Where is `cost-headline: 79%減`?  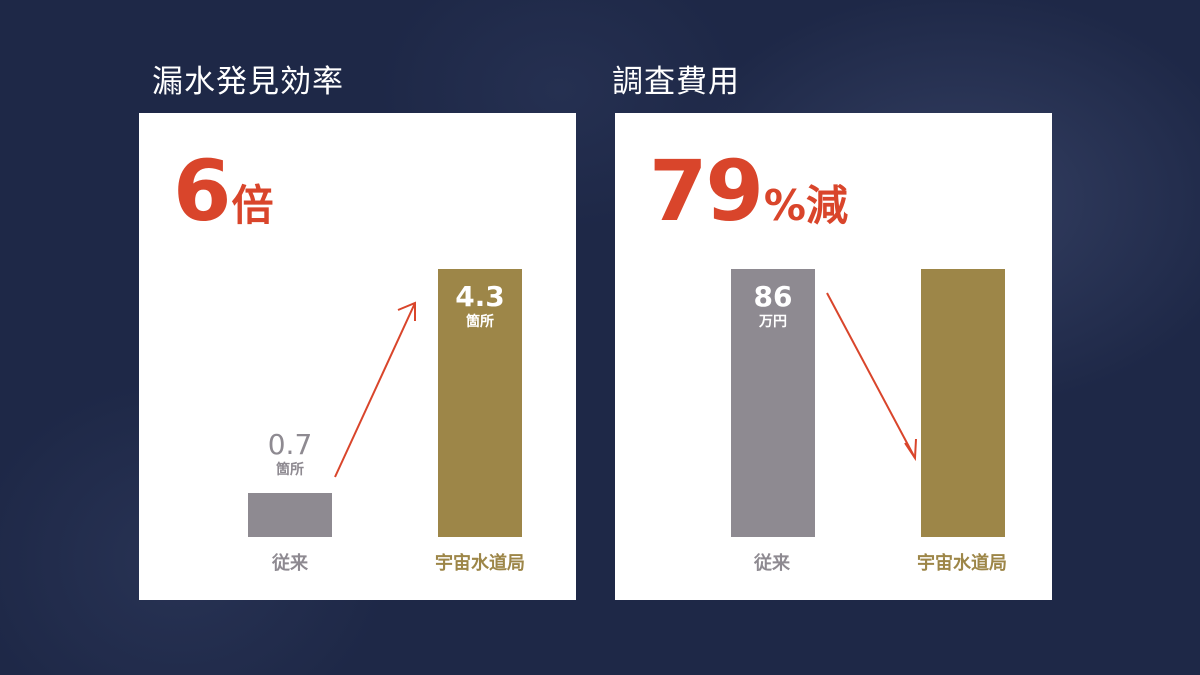
cost-headline: 79%減 is located at coordinates (748, 198).